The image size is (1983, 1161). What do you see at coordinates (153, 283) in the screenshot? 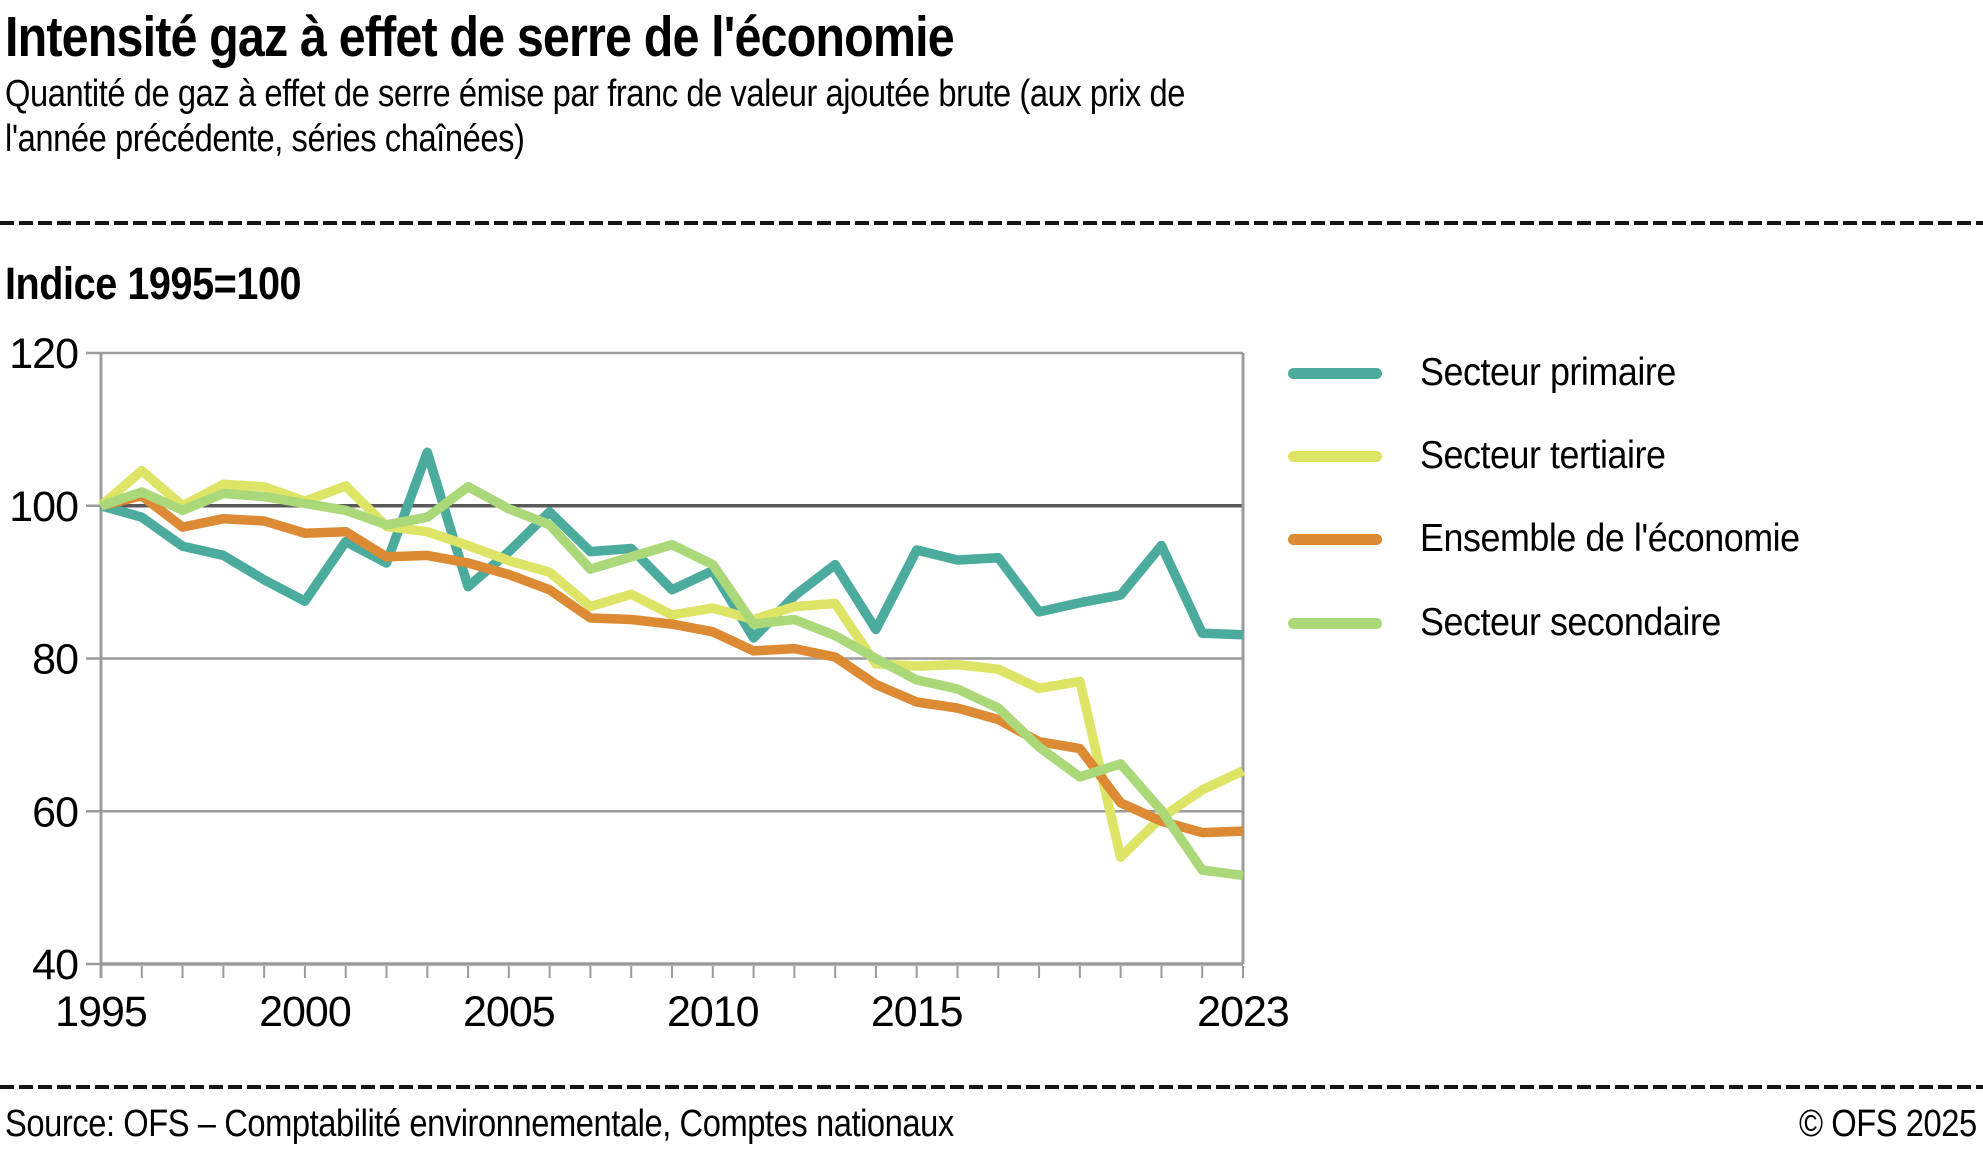
I see `index-axis-label-text: Indice 1995=100` at bounding box center [153, 283].